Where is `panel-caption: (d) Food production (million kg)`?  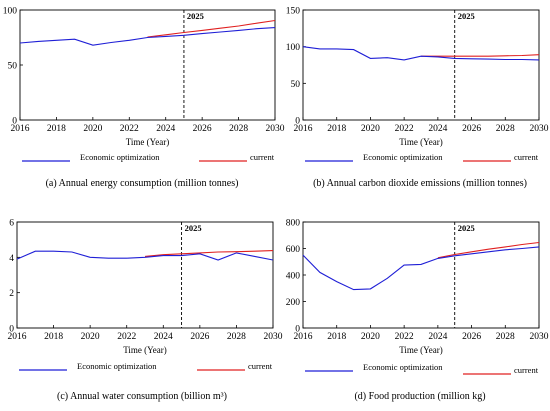 panel-caption: (d) Food production (million kg) is located at coordinates (419, 396).